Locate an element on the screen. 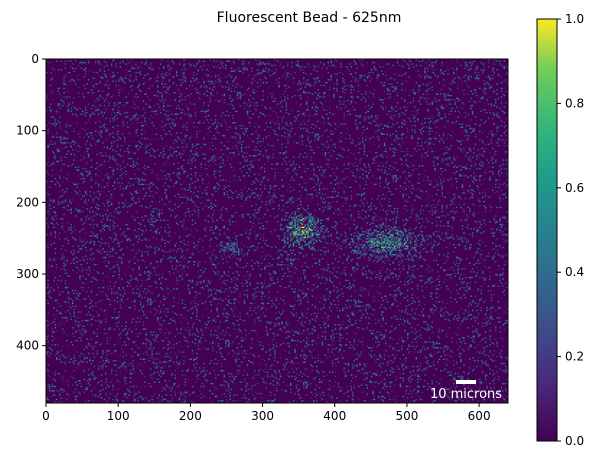 This screenshot has width=598, height=460. x-tick-label: 300 is located at coordinates (262, 416).